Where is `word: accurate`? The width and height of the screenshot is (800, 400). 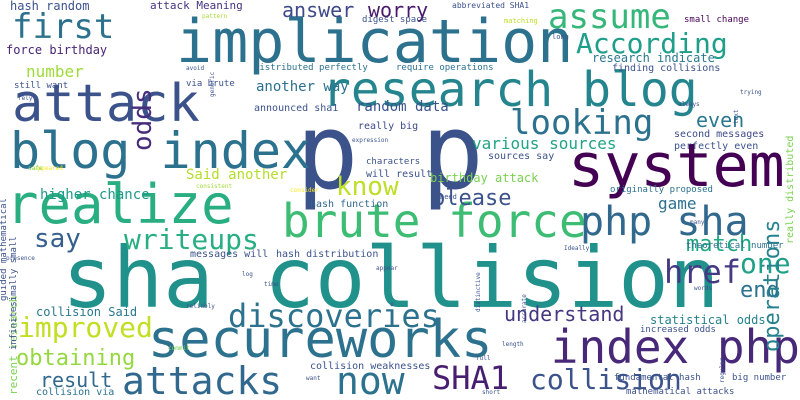
word: accurate is located at coordinates (524, 308).